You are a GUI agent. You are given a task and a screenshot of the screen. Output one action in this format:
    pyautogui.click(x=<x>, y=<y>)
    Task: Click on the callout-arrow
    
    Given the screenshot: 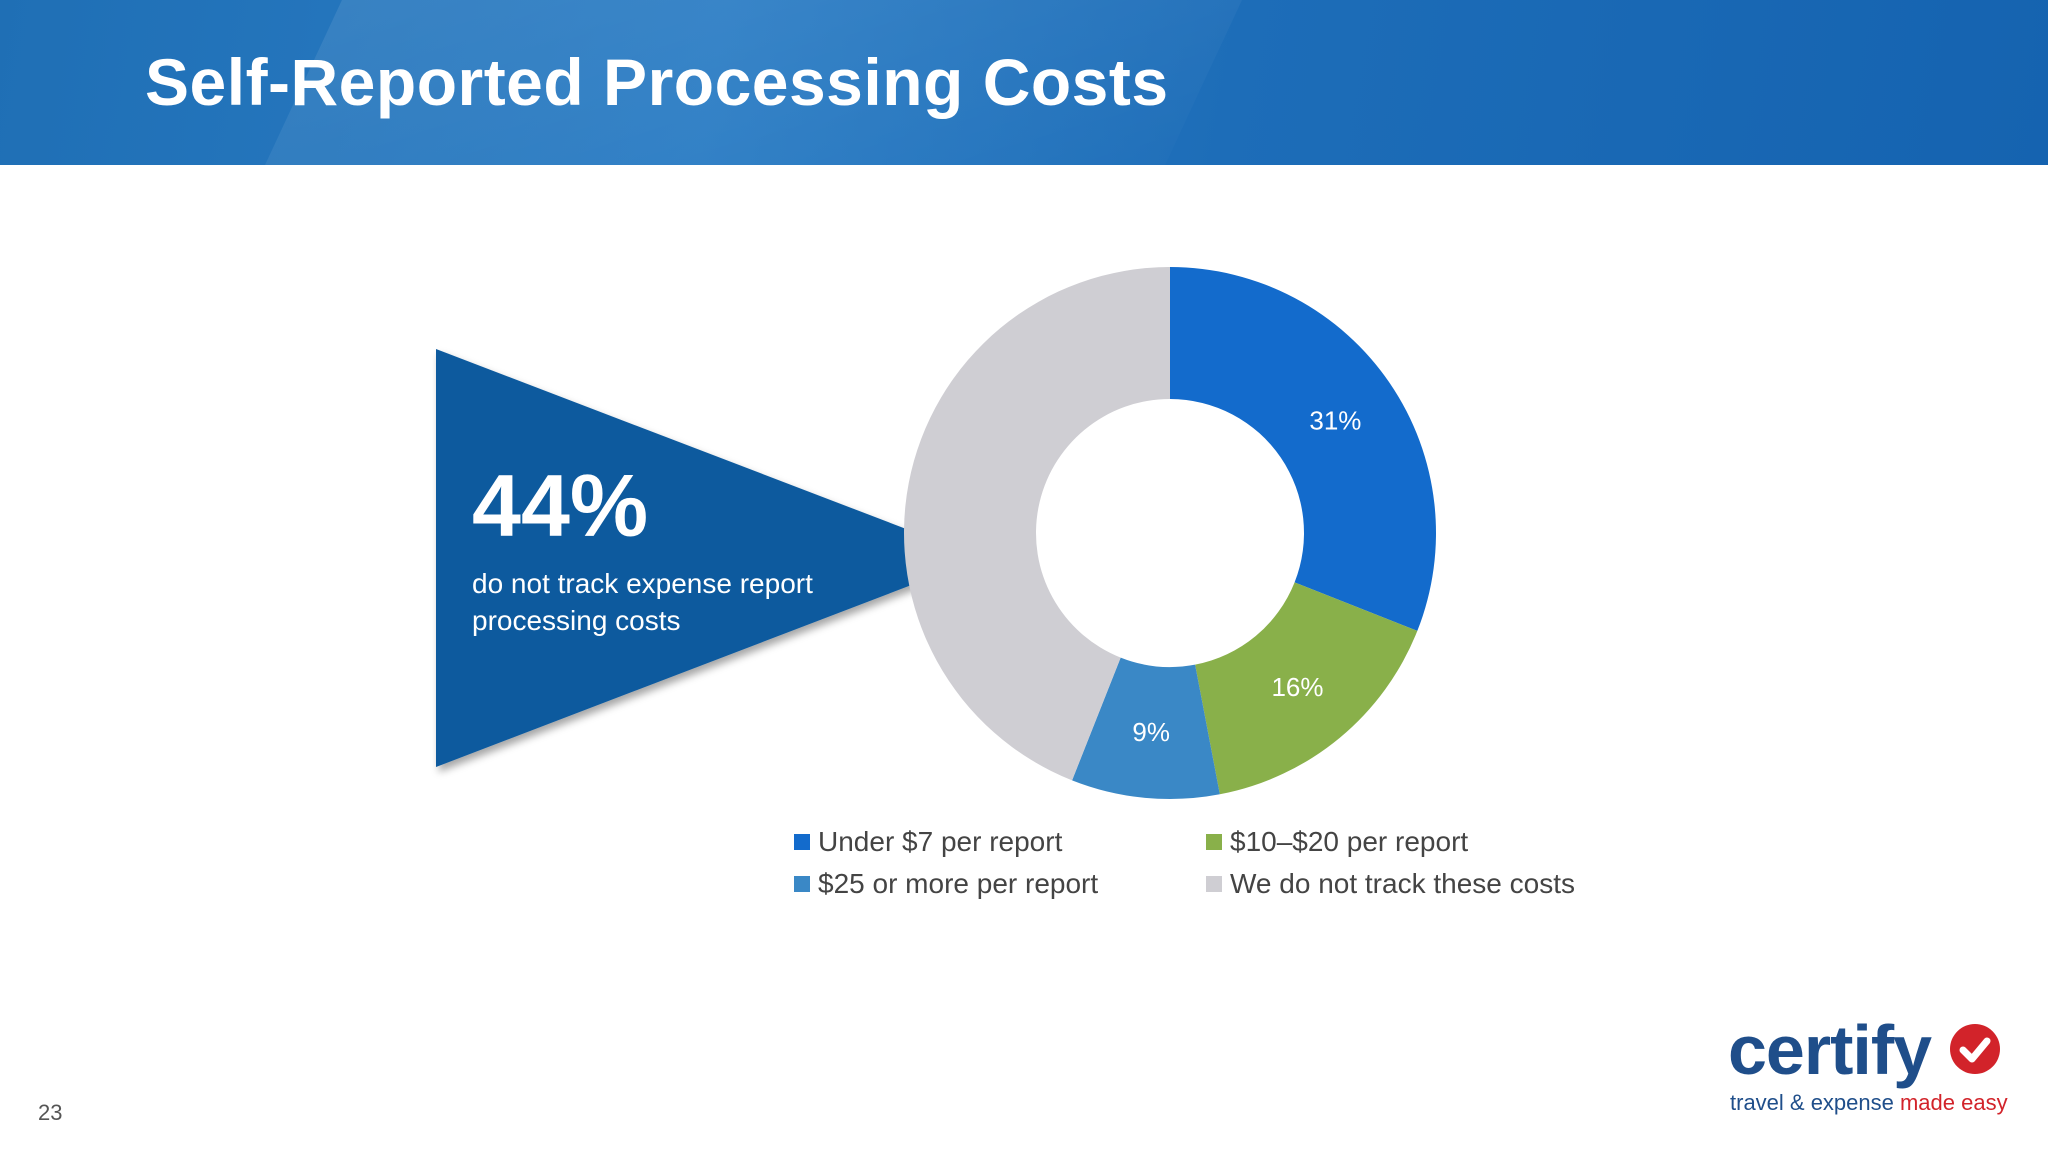 What is the action you would take?
    pyautogui.click(x=710, y=558)
    